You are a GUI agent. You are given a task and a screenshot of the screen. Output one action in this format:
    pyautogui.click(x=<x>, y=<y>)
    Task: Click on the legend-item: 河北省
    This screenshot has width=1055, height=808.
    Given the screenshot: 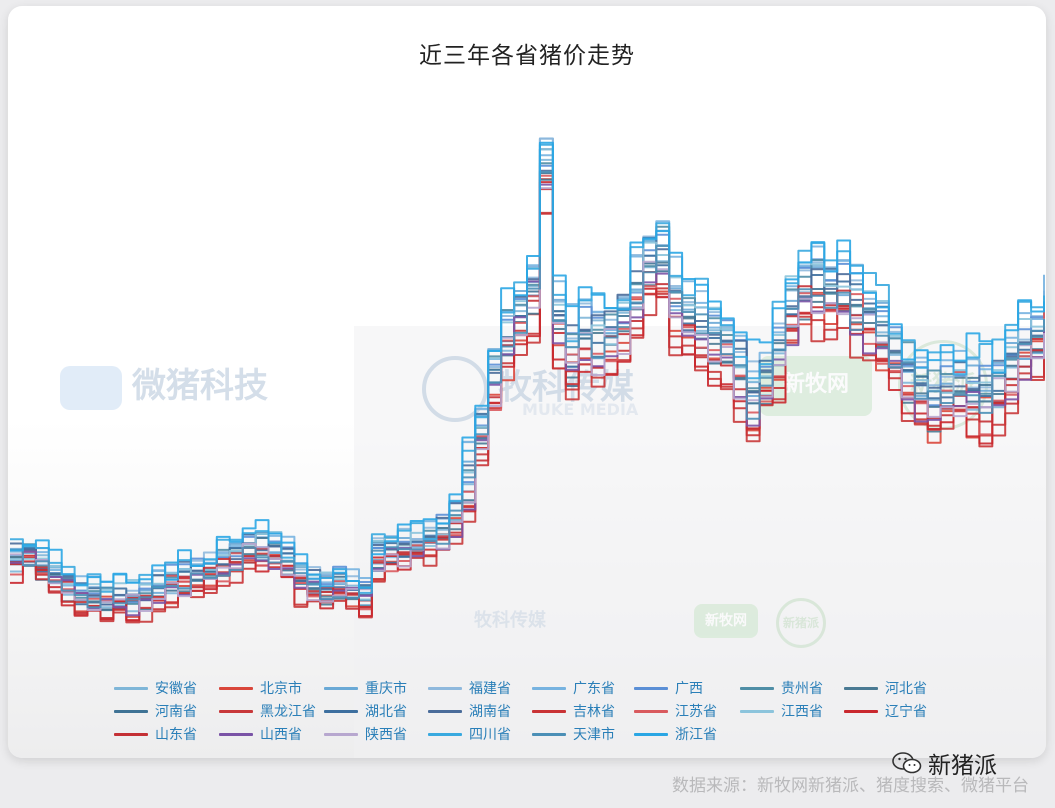 What is the action you would take?
    pyautogui.click(x=885, y=688)
    